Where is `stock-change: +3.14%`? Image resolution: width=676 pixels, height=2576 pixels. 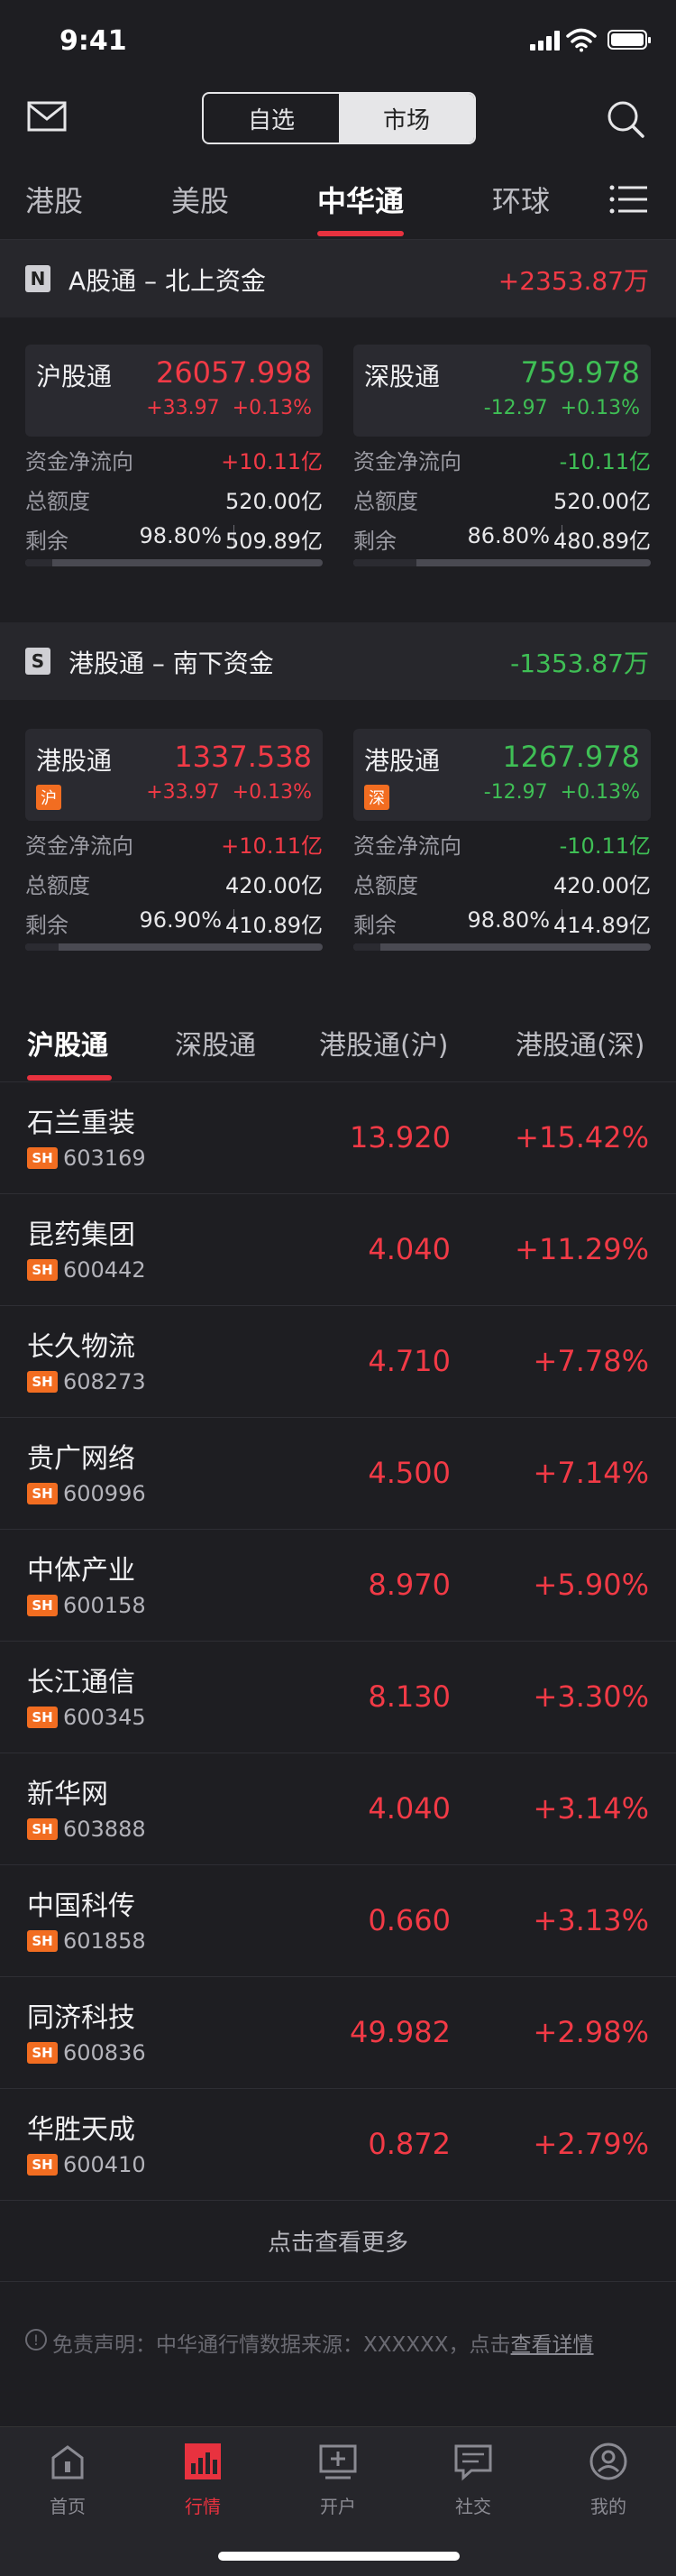
stock-change: +3.14% is located at coordinates (591, 1808).